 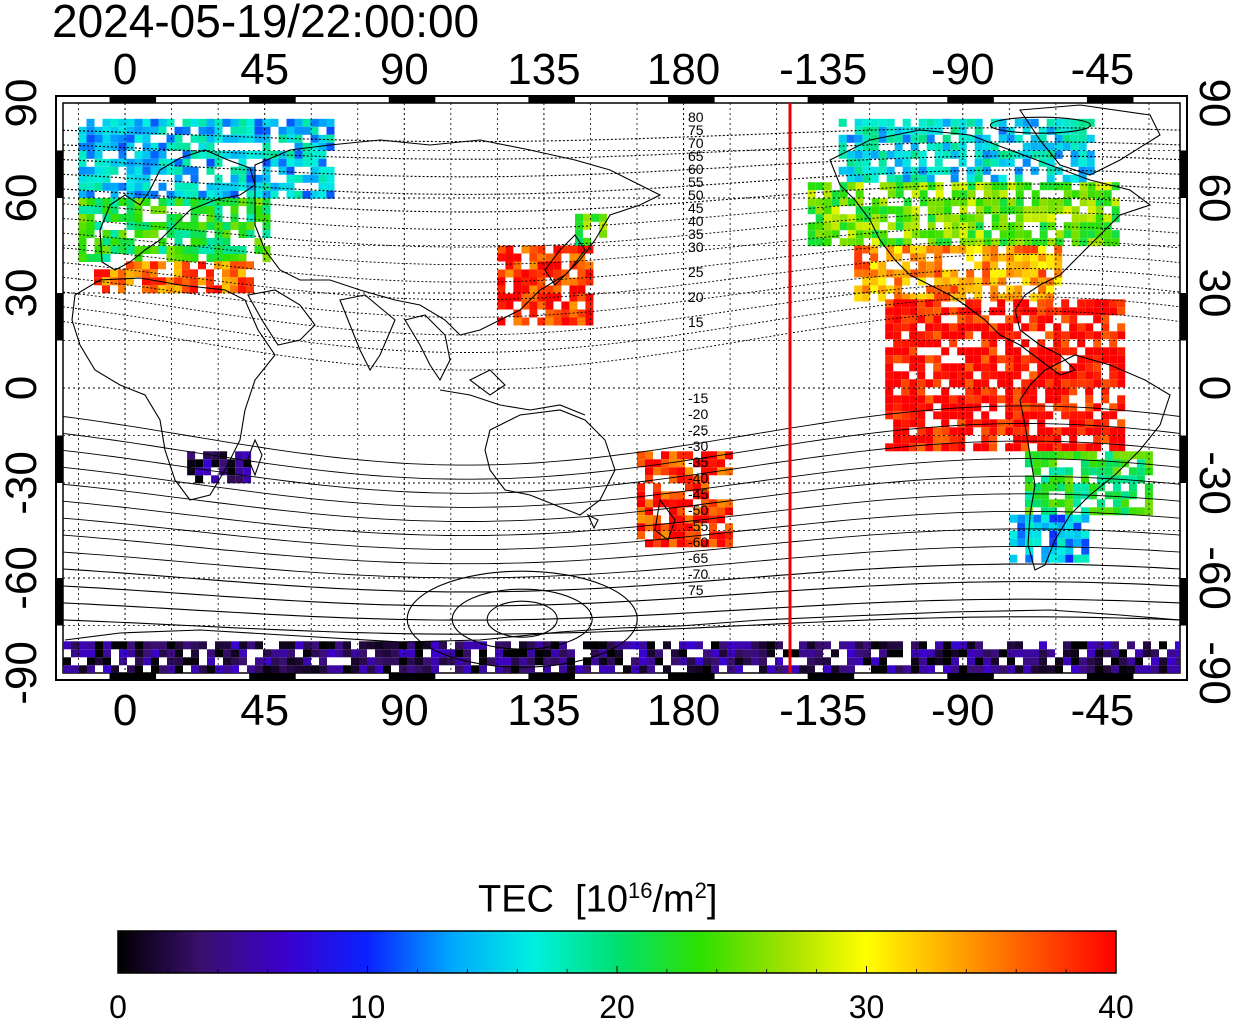 What do you see at coordinates (1116, 1005) in the screenshot?
I see `colorbar-tick-label: 40` at bounding box center [1116, 1005].